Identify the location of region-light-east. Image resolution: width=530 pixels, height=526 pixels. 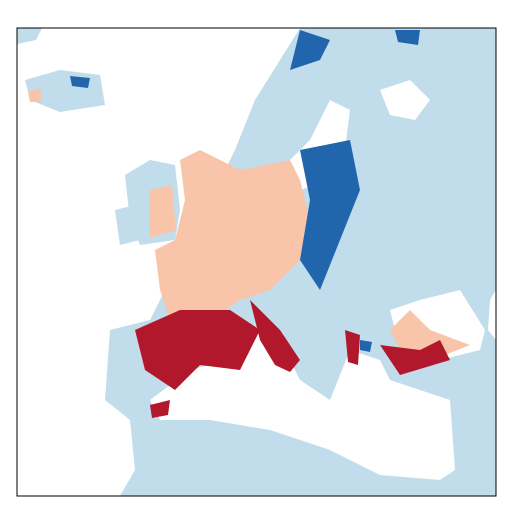
(430, 332).